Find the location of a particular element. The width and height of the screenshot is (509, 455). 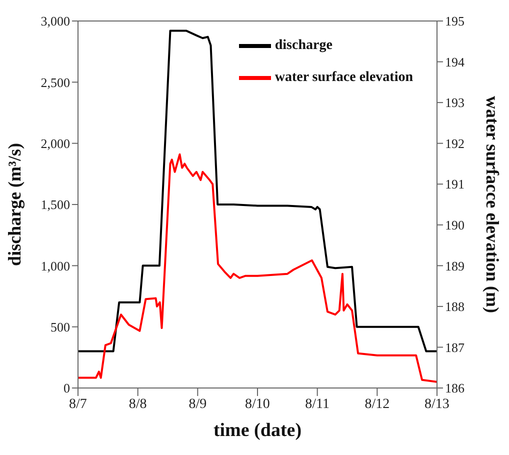

y2-tick-label: 186 is located at coordinates (455, 388).